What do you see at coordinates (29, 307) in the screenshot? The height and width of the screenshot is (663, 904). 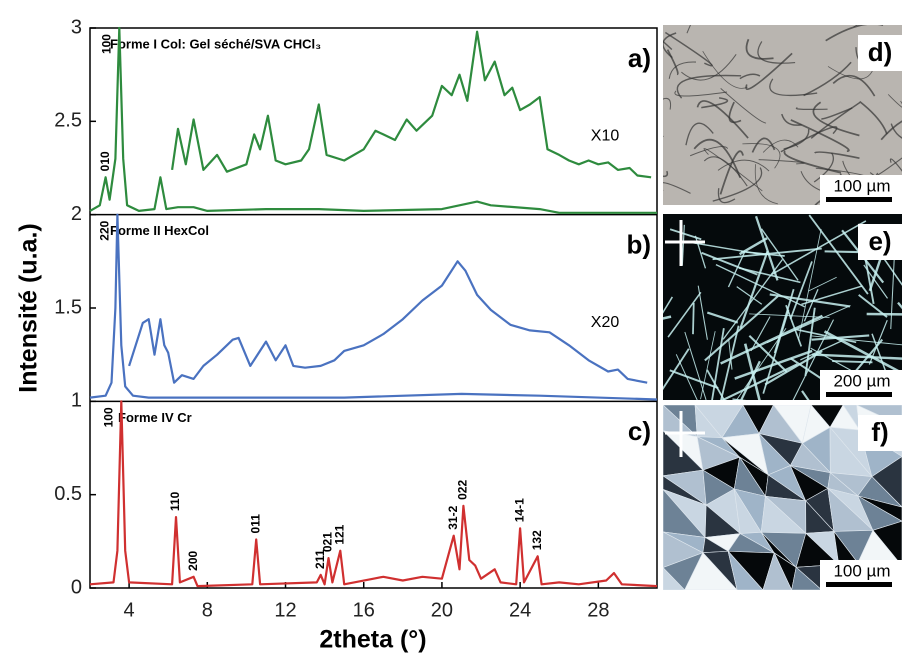 I see `y-axis-label: Intensité (u.a.)` at bounding box center [29, 307].